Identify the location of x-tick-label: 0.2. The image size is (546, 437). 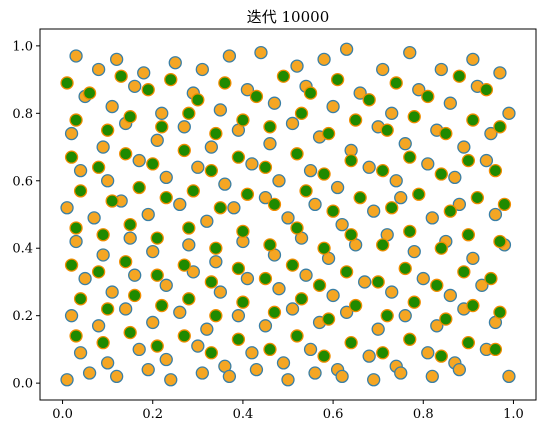
(152, 414).